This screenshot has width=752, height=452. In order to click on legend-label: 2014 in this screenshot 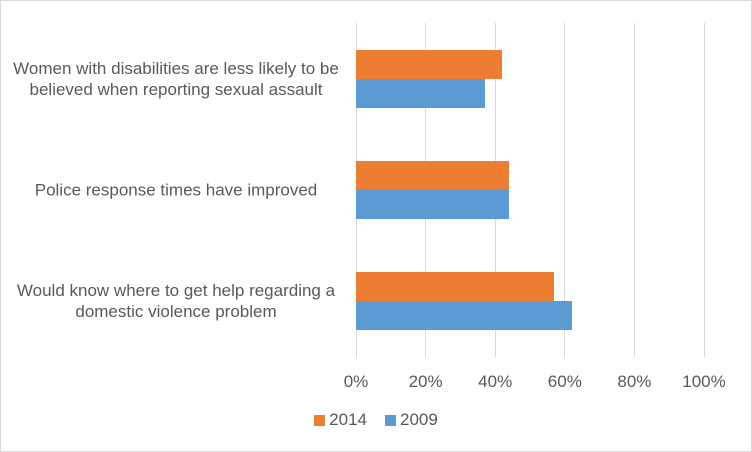, I will do `click(348, 419)`.